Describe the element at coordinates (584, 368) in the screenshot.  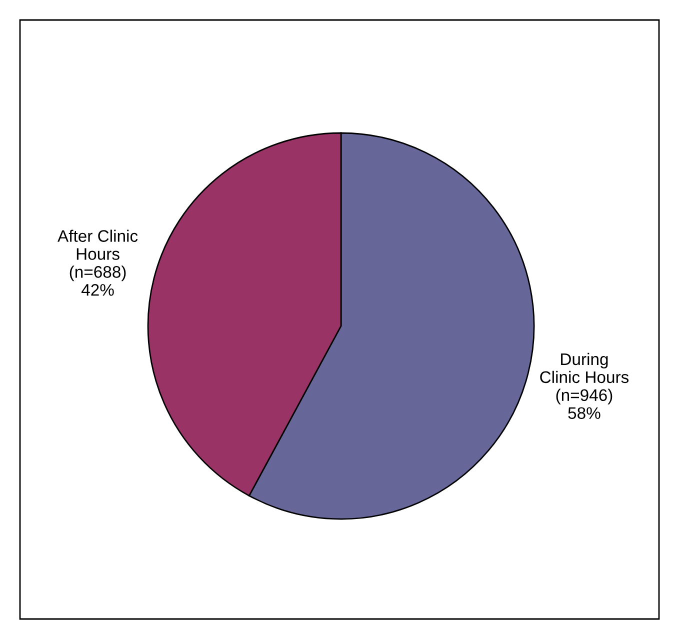
I see `slice-label: During Clinic Hours` at that location.